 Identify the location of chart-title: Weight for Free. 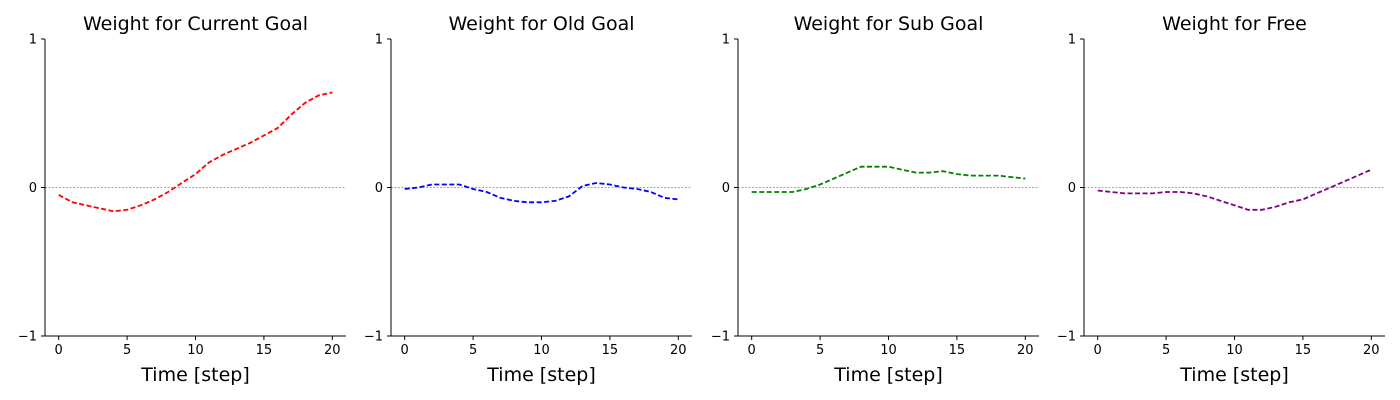
(1234, 24).